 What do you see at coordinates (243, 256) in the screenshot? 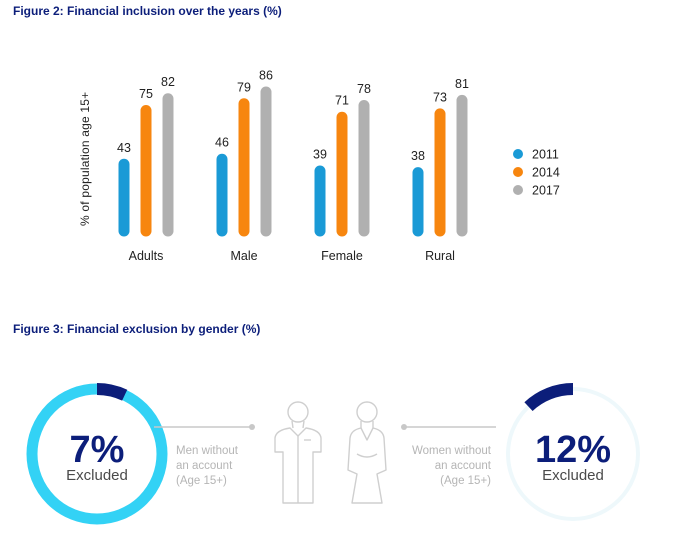
I see `category-label-male: Male` at bounding box center [243, 256].